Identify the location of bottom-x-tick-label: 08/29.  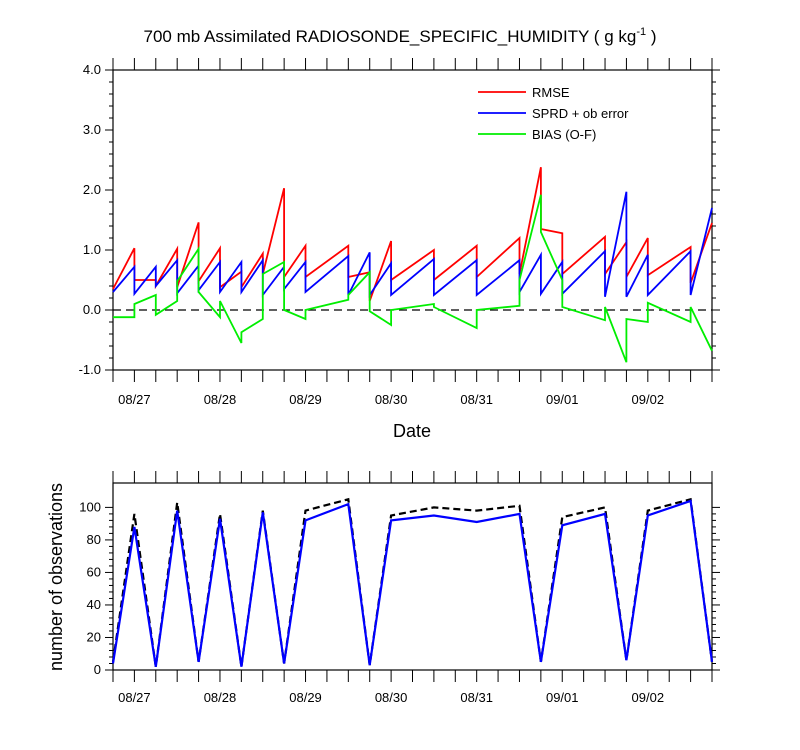
(305, 697).